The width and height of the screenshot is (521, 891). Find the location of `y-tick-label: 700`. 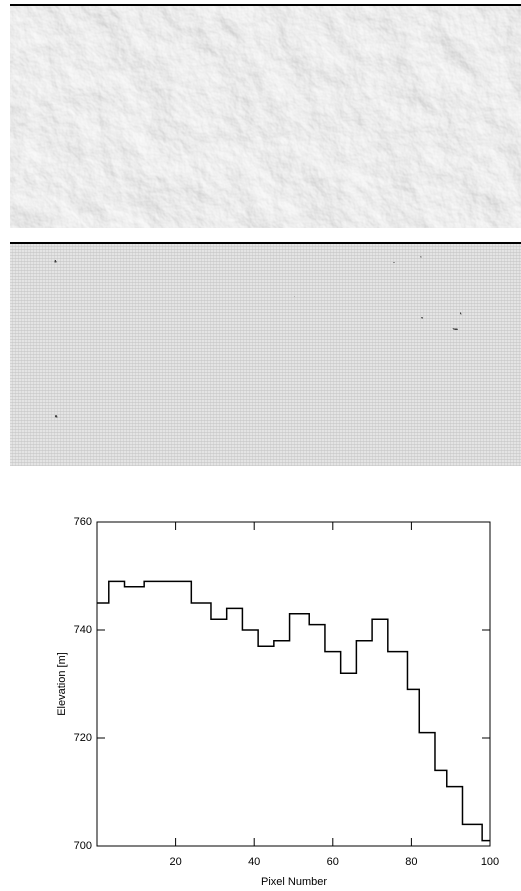

y-tick-label: 700 is located at coordinates (83, 846).